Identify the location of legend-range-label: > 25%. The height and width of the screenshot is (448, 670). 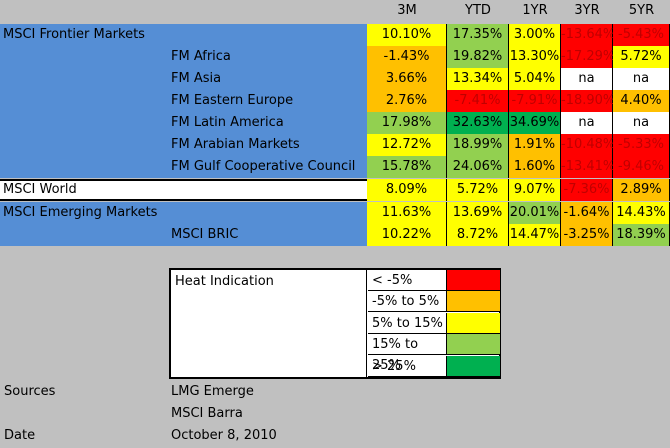
(407, 366).